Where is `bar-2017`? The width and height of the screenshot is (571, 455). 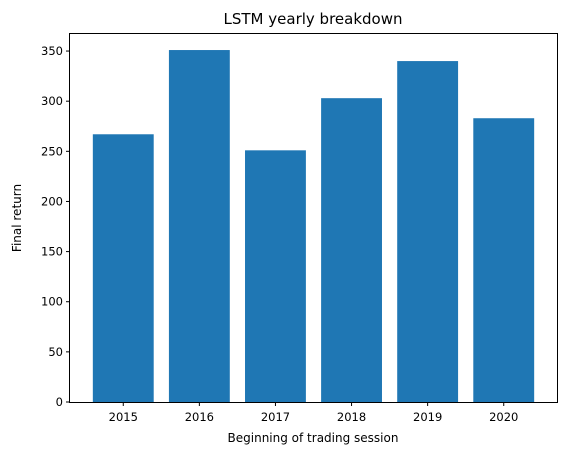
bar-2017 is located at coordinates (275, 276).